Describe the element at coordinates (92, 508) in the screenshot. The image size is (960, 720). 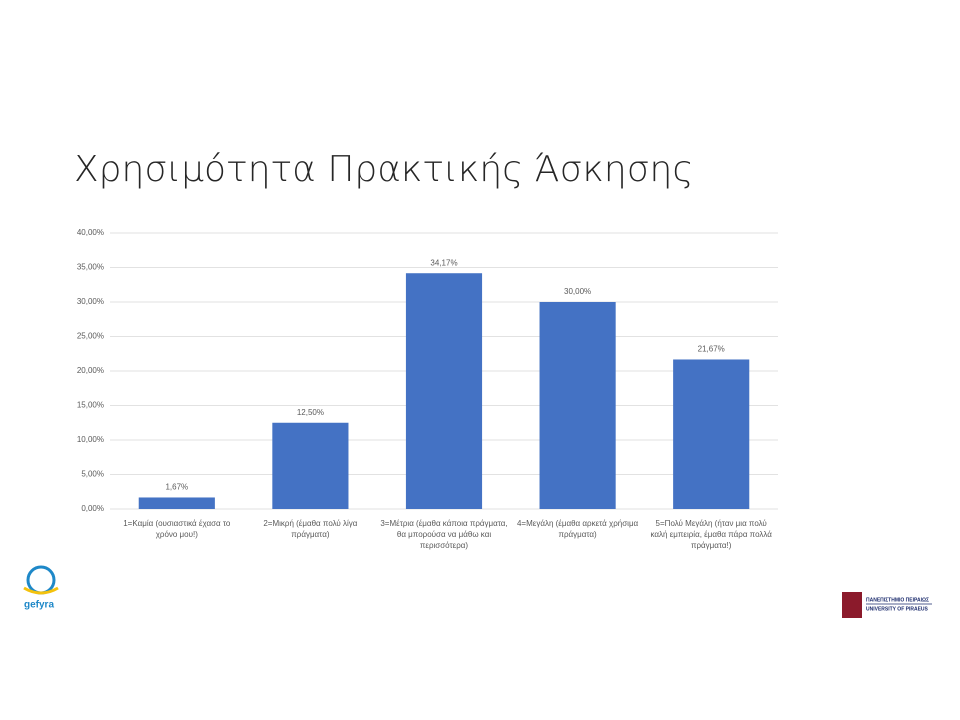
I see `y-tick-label: 0,00%` at that location.